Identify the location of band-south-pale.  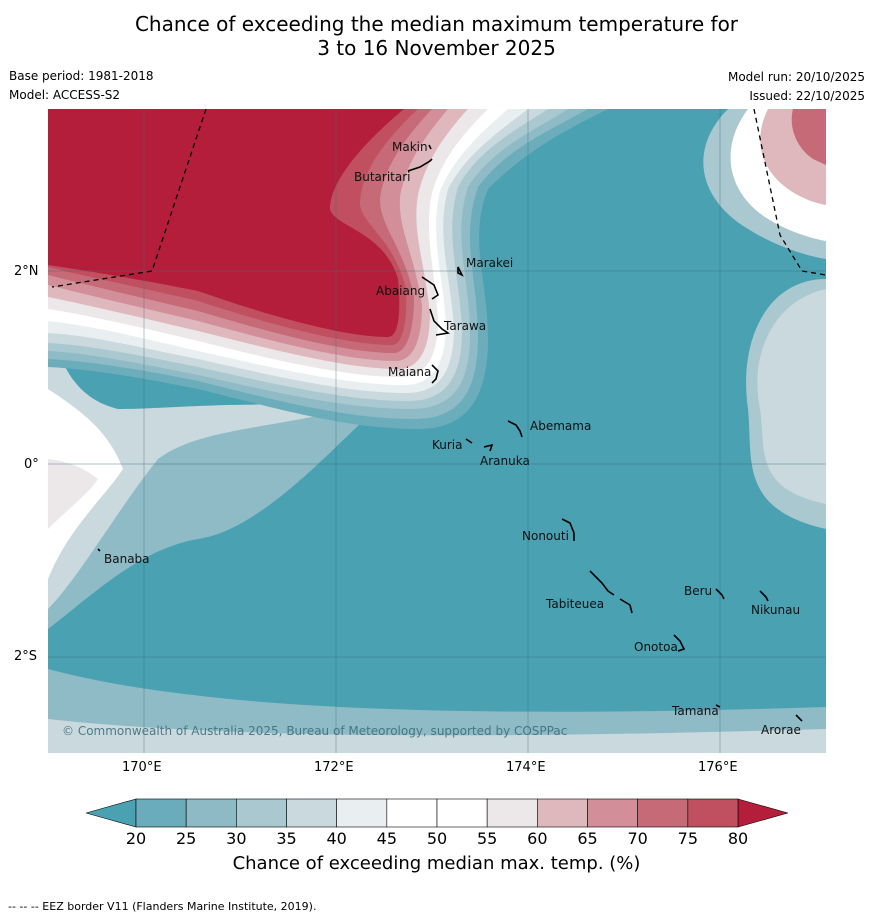
(437, 736).